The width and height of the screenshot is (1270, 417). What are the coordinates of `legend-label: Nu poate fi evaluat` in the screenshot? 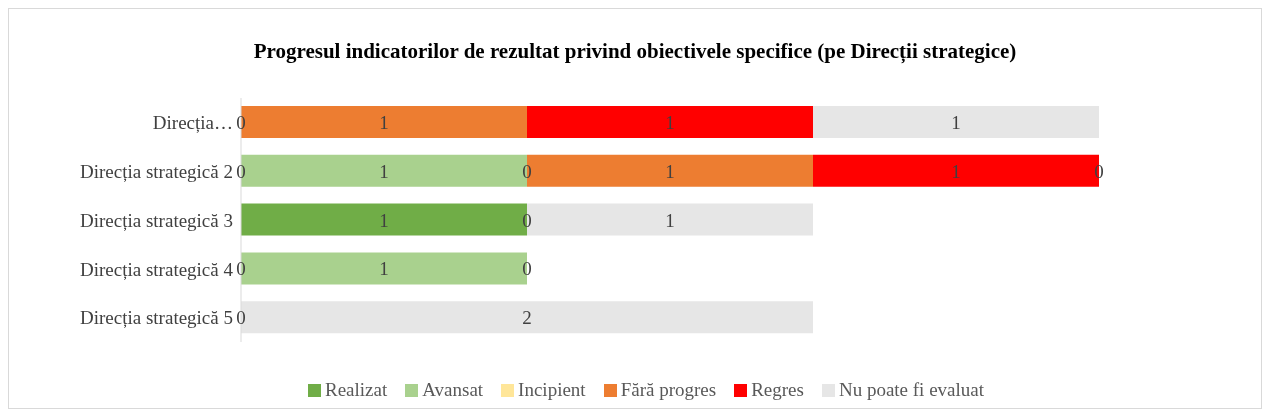 It's located at (910, 390).